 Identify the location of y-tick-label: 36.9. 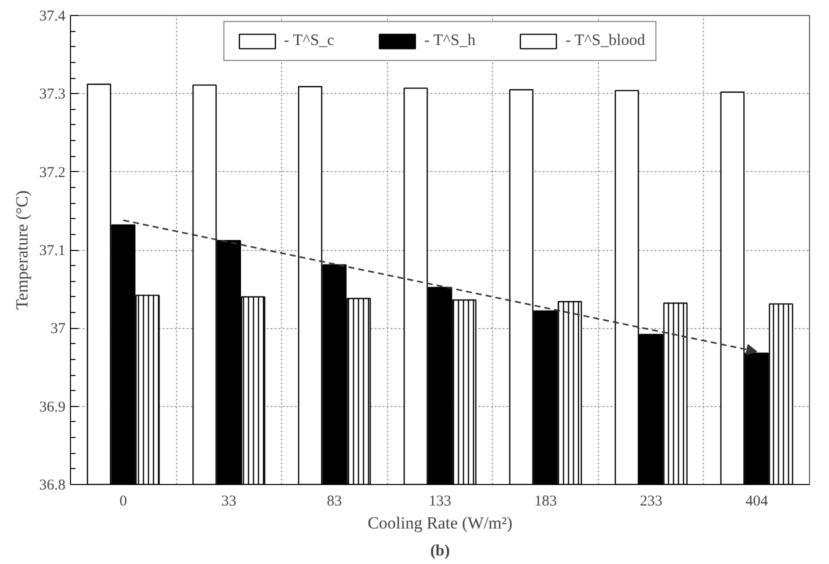
(52, 407).